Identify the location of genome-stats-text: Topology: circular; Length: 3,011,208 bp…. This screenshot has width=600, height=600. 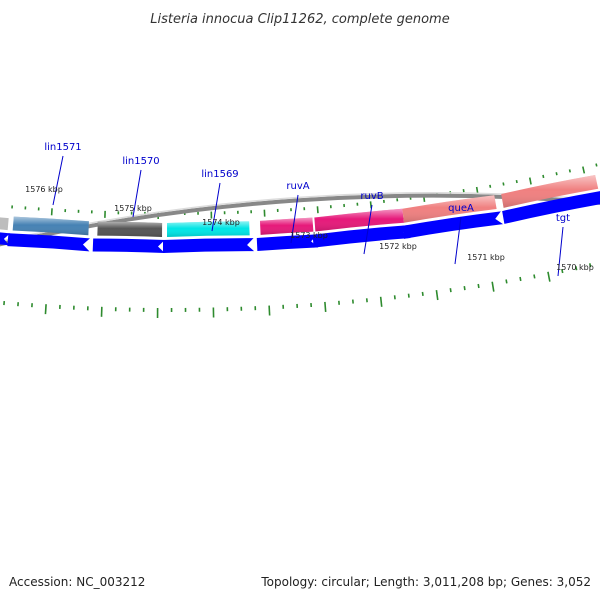
(425, 582).